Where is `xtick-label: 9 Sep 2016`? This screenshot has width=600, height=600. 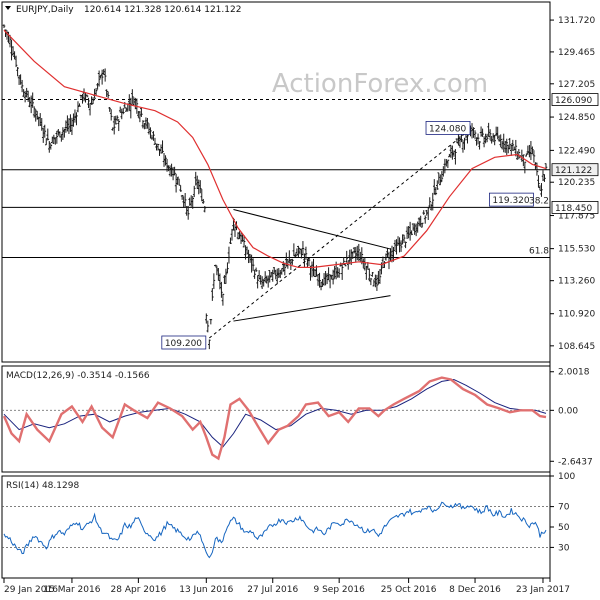 xtick-label: 9 Sep 2016 is located at coordinates (340, 590).